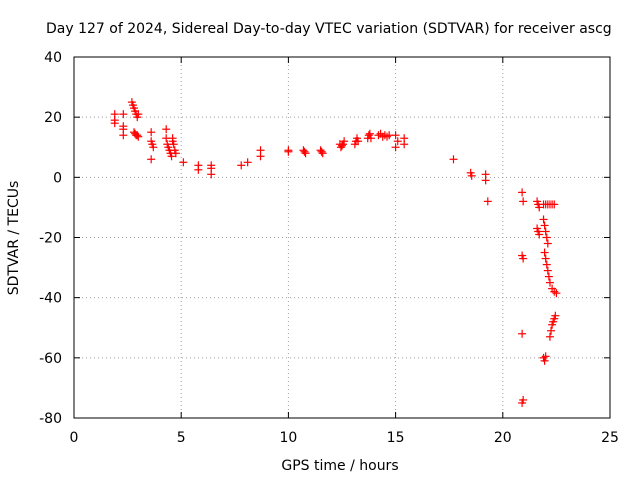 Image resolution: width=640 pixels, height=480 pixels. I want to click on x-tick-label: 15, so click(396, 438).